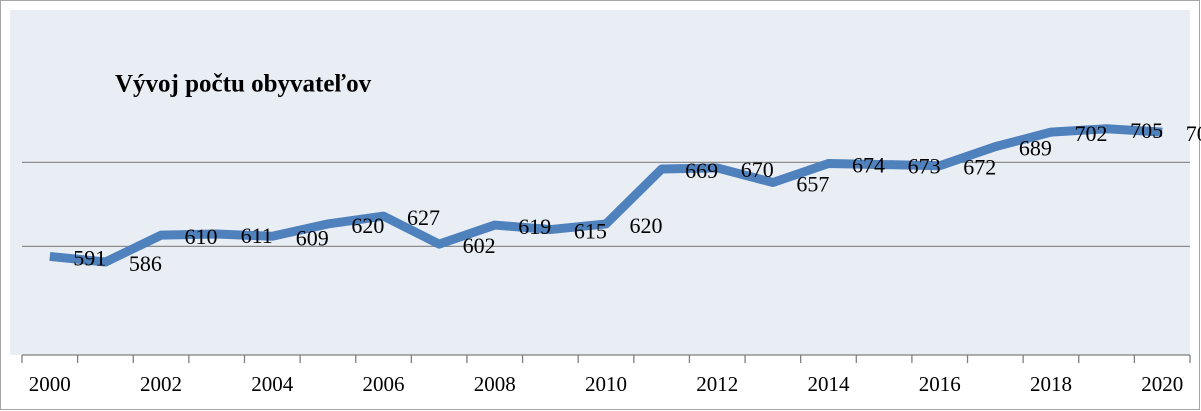 The height and width of the screenshot is (411, 1201). I want to click on data-label: 610, so click(201, 236).